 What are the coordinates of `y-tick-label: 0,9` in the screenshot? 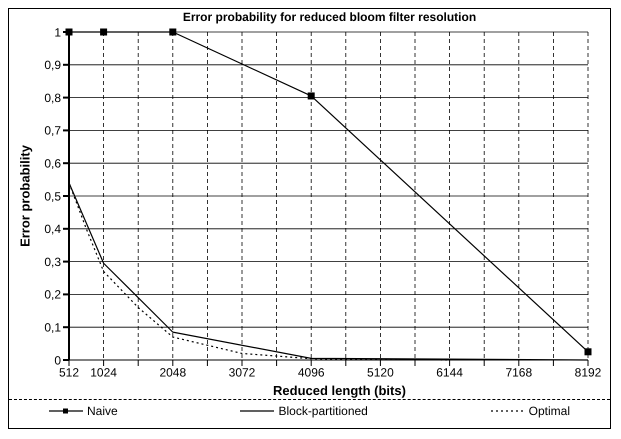 It's located at (53, 65).